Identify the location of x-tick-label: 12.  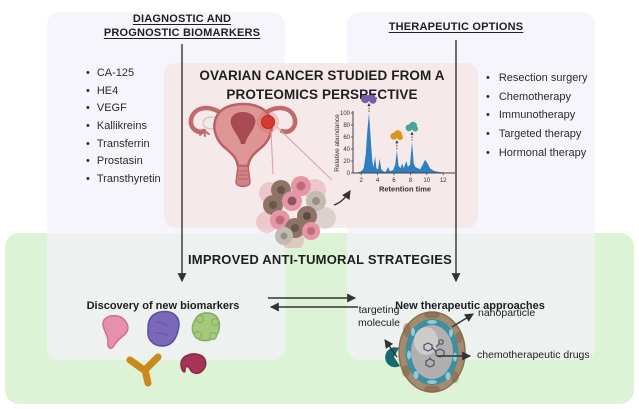
(443, 181).